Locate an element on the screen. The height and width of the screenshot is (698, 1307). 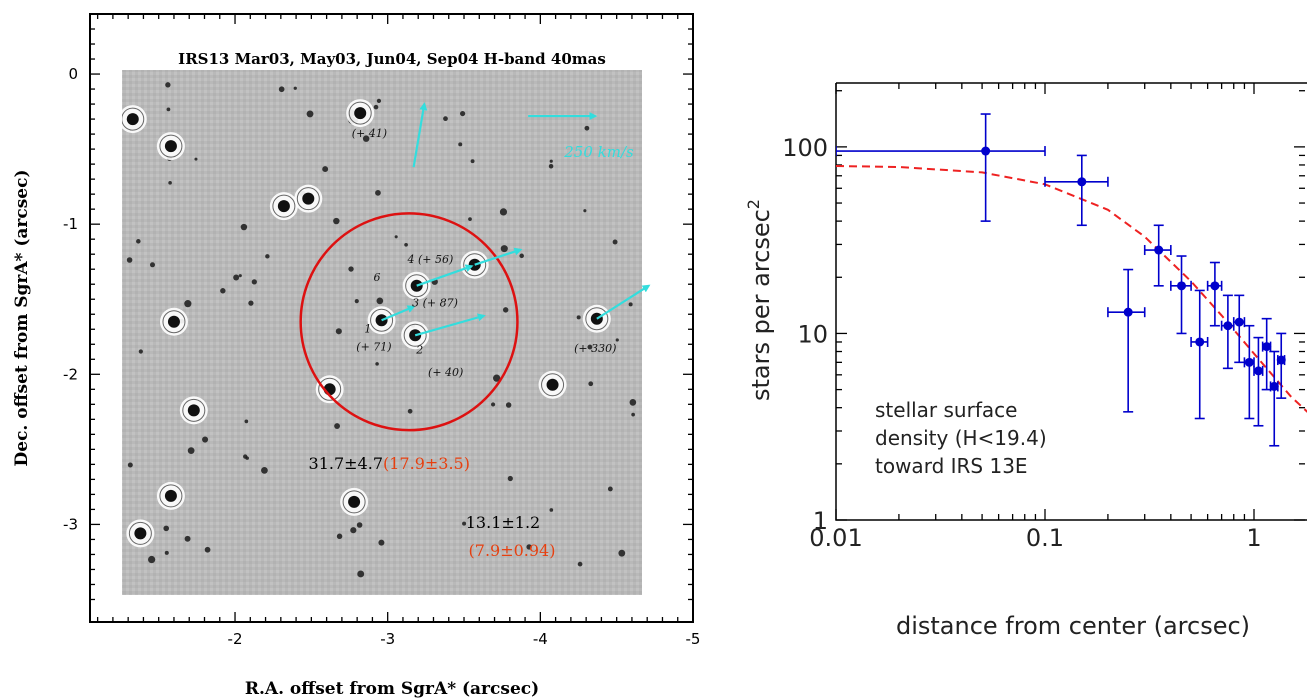
right-ylabel-sup: 2 is located at coordinates (753, 204).